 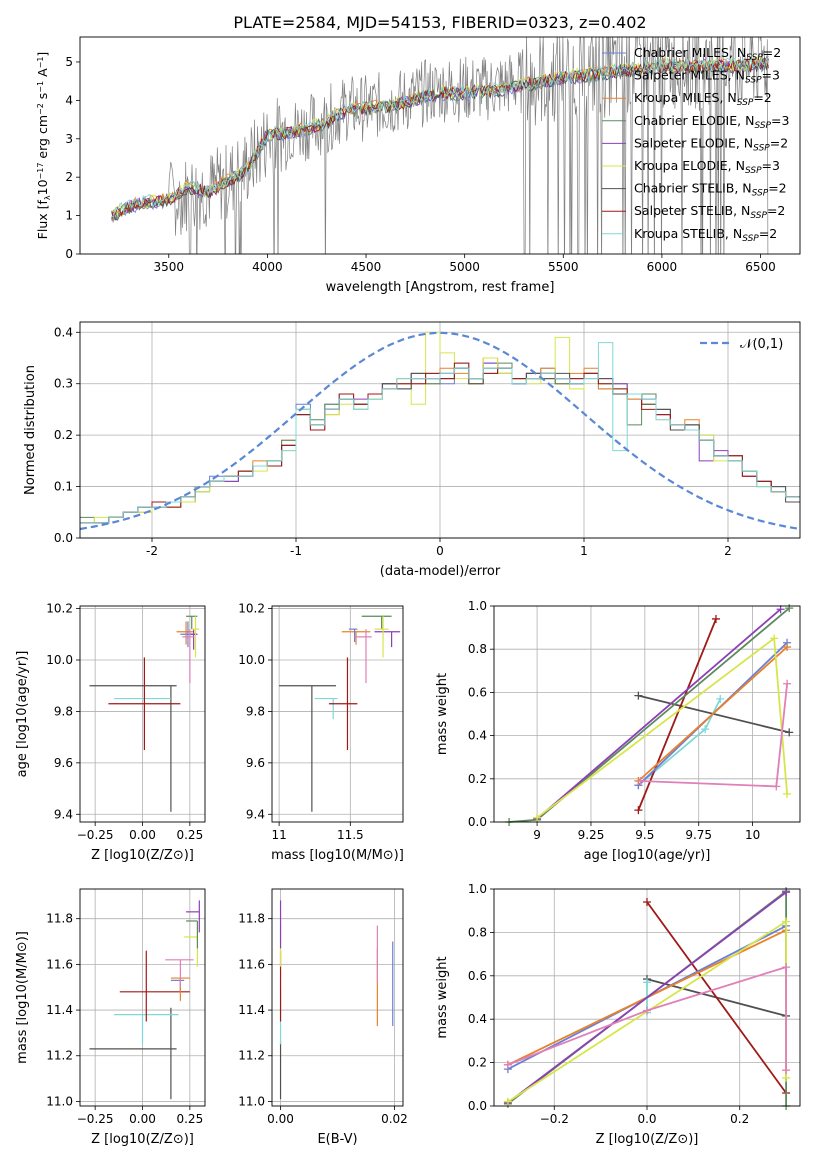 What do you see at coordinates (537, 835) in the screenshot?
I see `x-tick-label: 9` at bounding box center [537, 835].